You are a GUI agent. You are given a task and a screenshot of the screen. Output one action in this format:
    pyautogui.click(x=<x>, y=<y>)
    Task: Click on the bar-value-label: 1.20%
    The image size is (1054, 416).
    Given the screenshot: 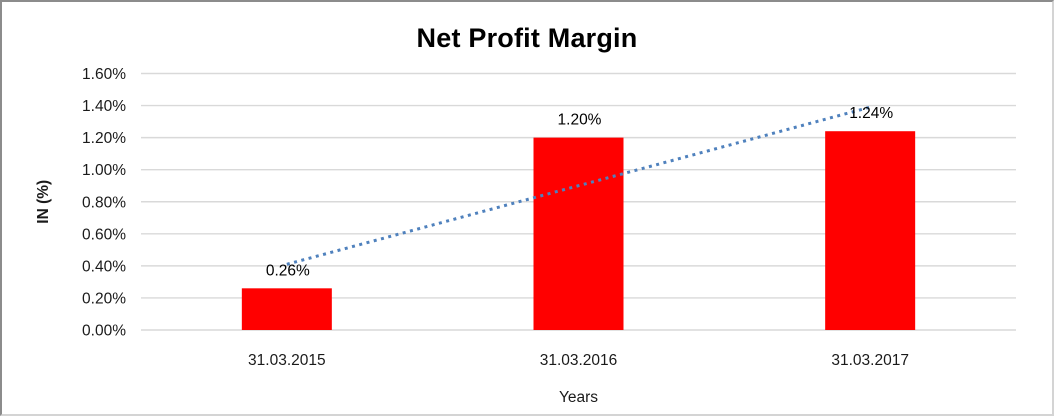 What is the action you would take?
    pyautogui.click(x=580, y=120)
    